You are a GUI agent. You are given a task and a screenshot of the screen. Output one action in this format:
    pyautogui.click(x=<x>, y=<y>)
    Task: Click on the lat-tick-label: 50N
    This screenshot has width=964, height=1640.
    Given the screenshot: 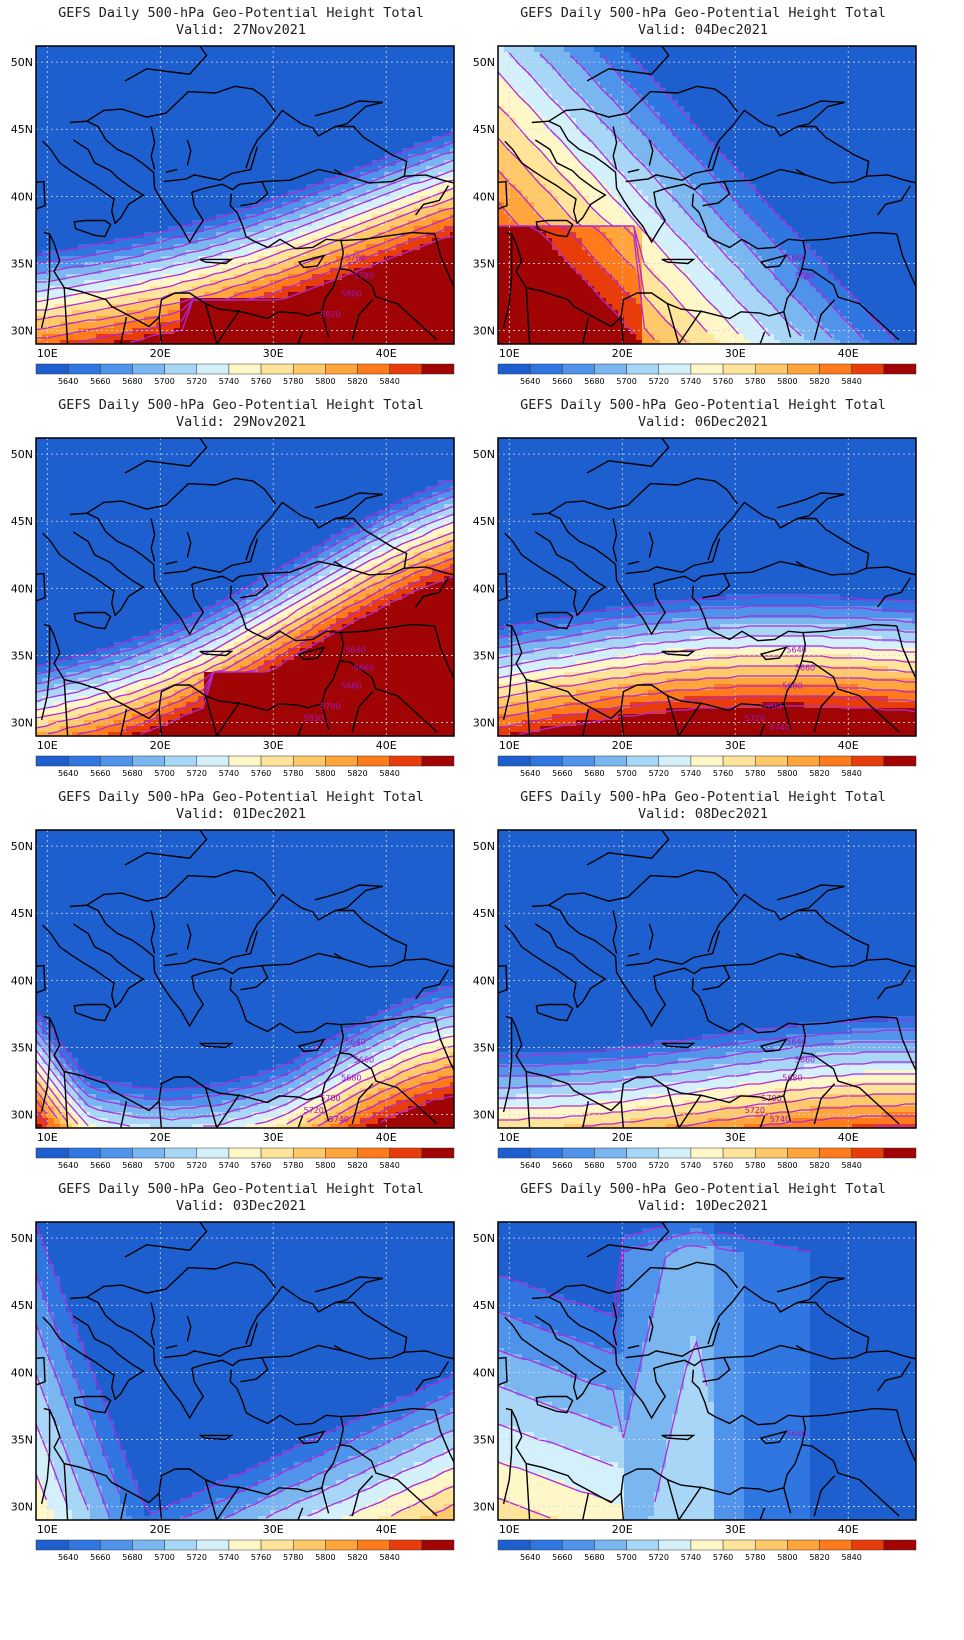 What is the action you would take?
    pyautogui.click(x=484, y=454)
    